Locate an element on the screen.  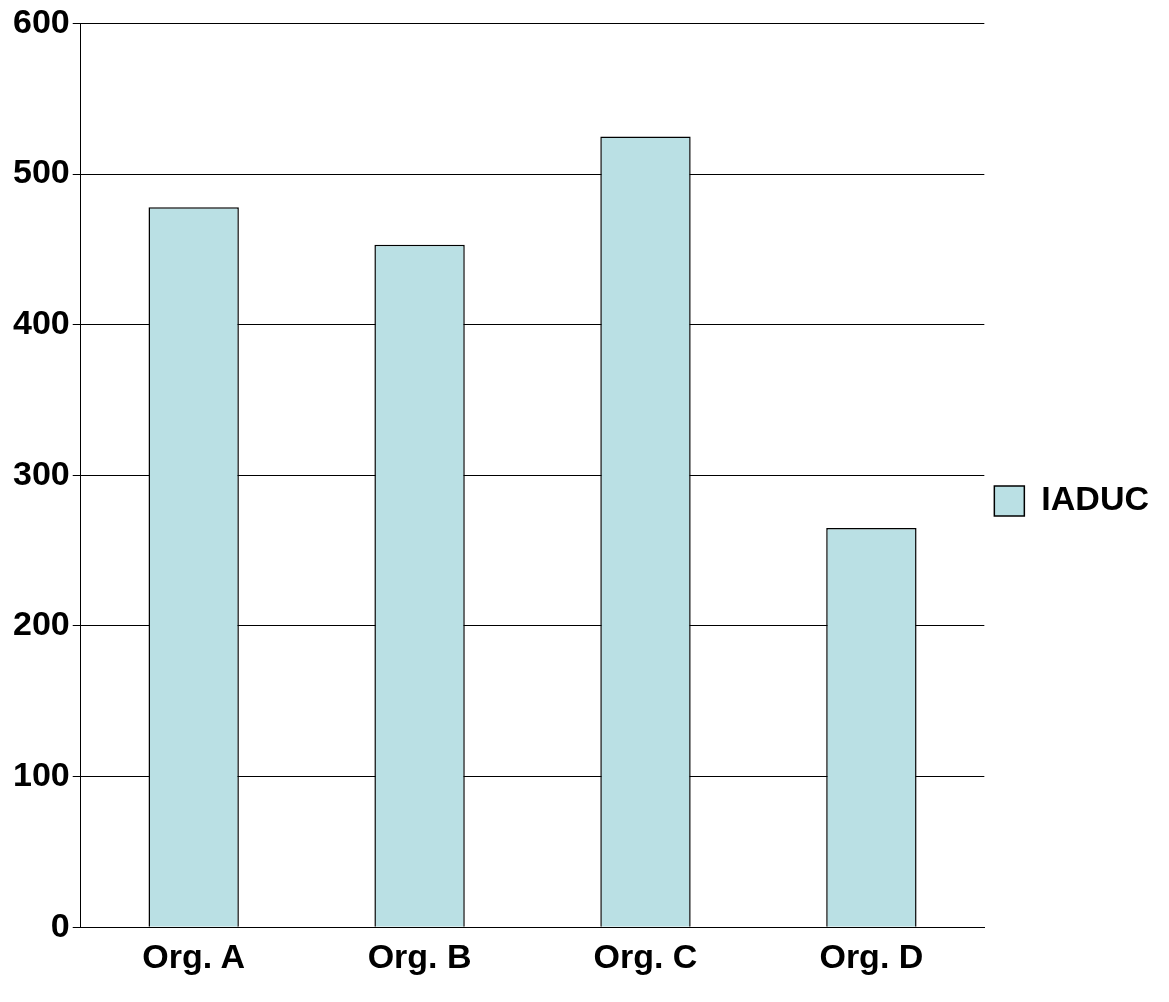
y-tick-label: 300 is located at coordinates (41, 472).